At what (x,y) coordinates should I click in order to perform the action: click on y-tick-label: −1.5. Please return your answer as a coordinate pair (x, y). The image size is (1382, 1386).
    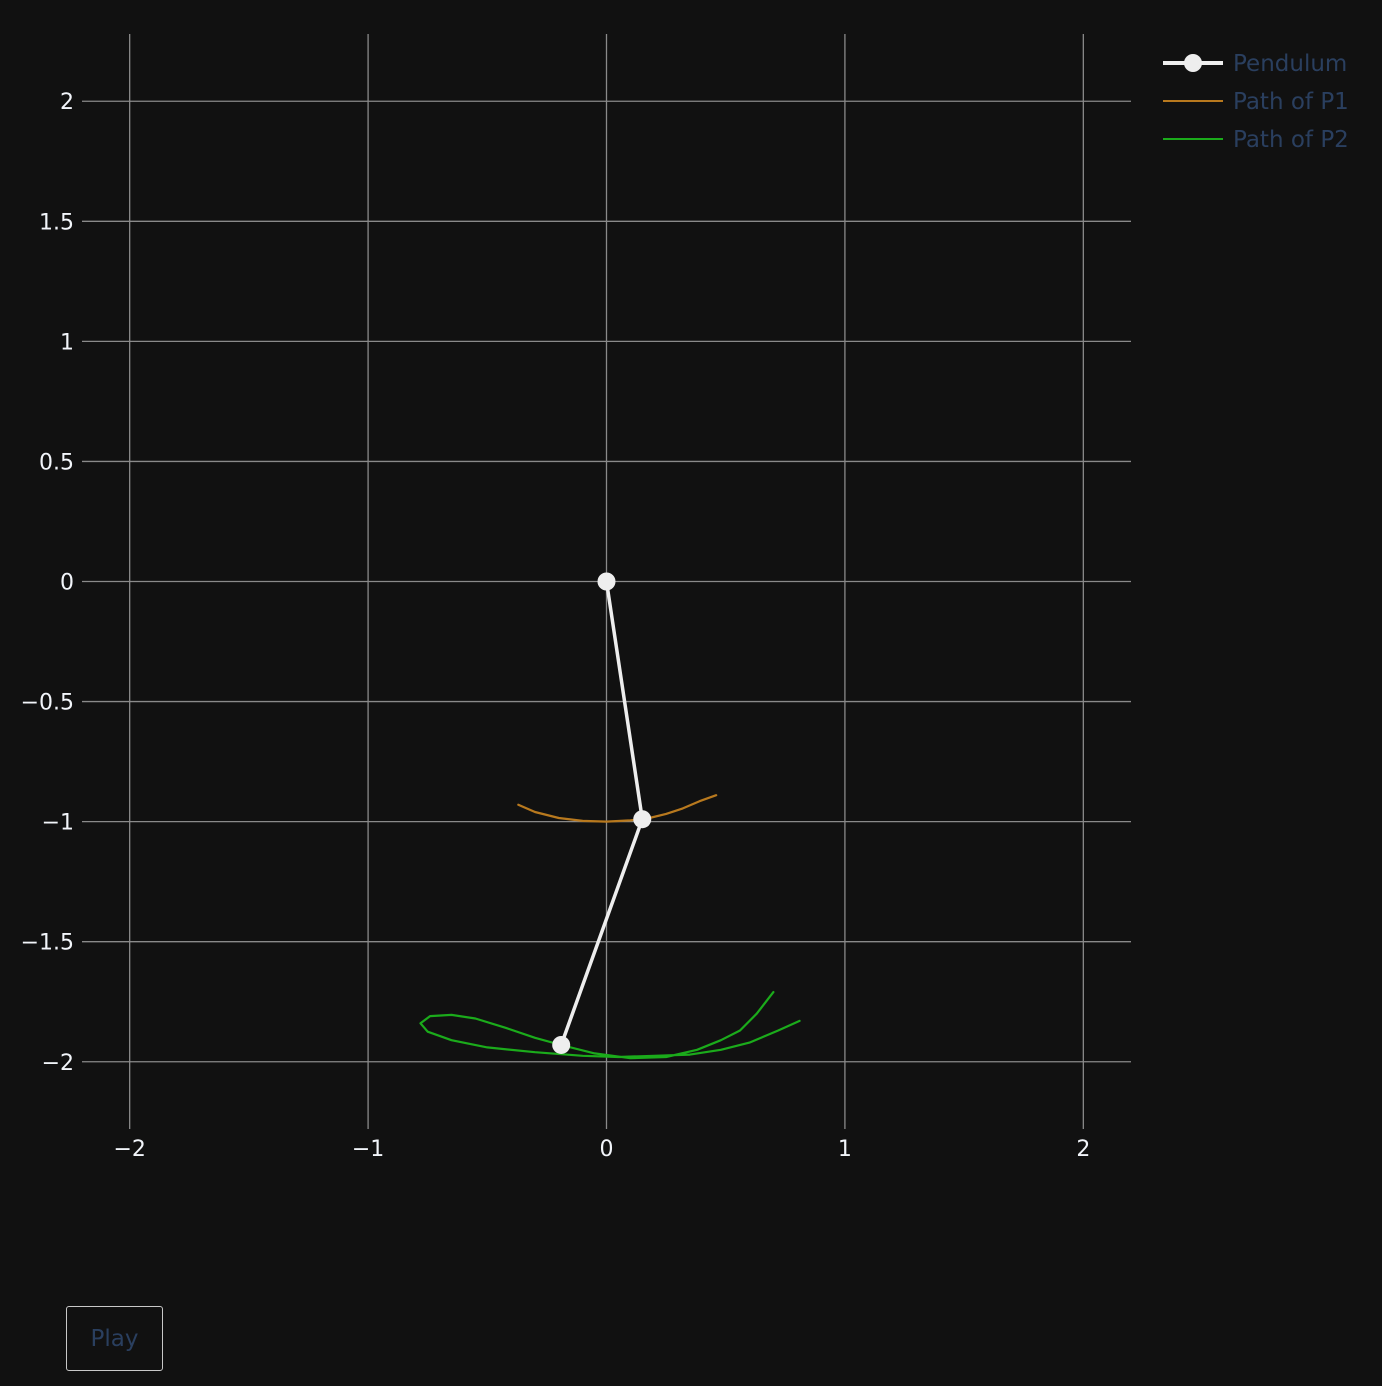
    Looking at the image, I should click on (47, 943).